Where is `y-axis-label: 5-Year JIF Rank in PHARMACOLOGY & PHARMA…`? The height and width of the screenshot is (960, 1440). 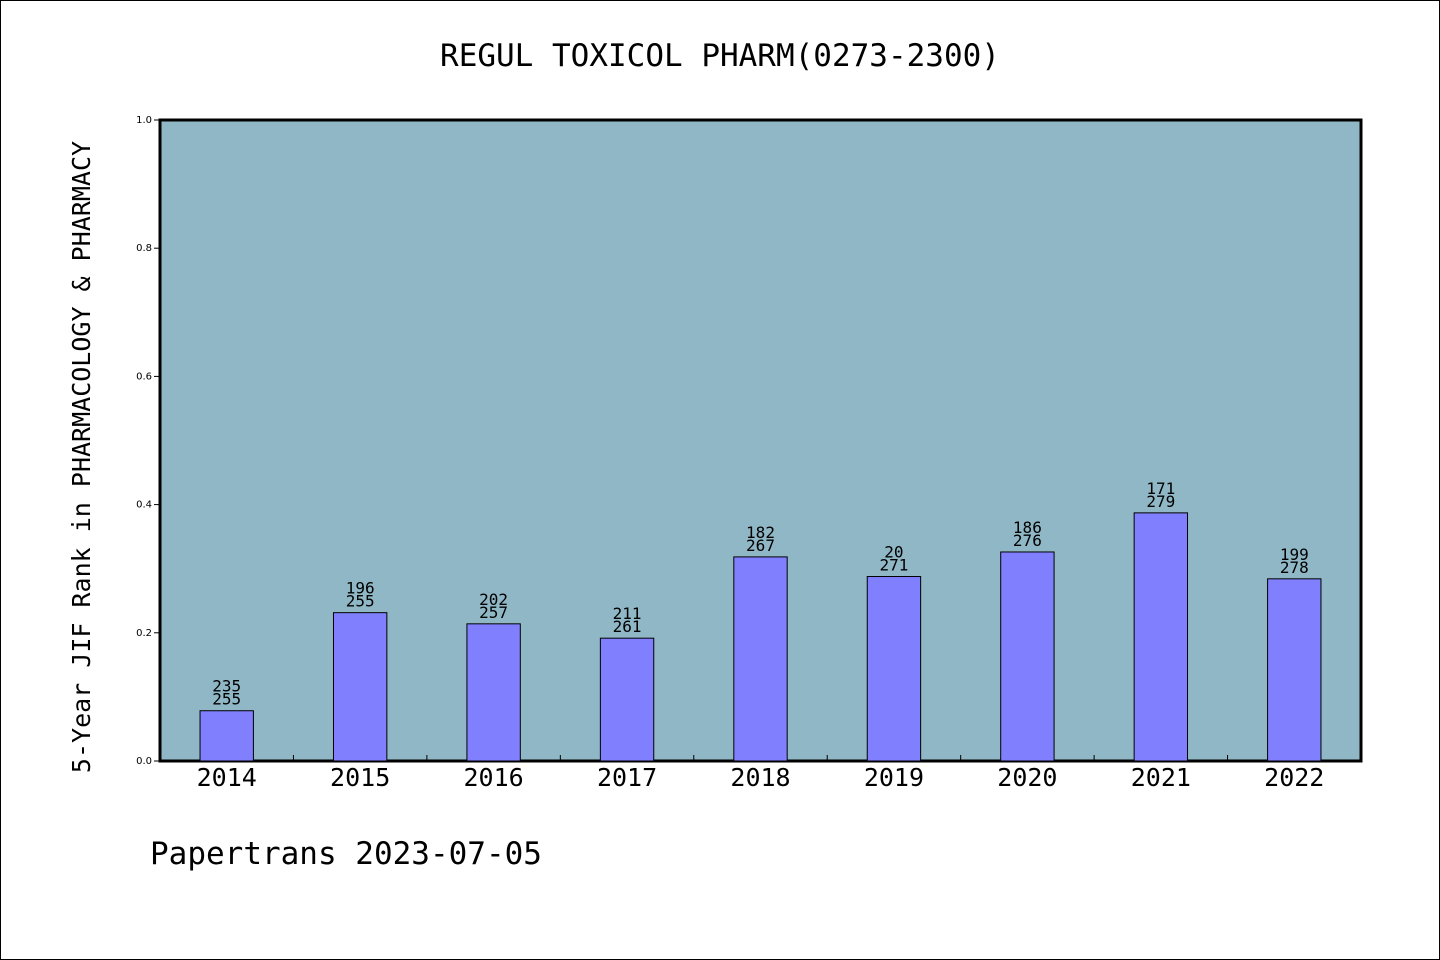 y-axis-label: 5-Year JIF Rank in PHARMACOLOGY & PHARMA… is located at coordinates (81, 457).